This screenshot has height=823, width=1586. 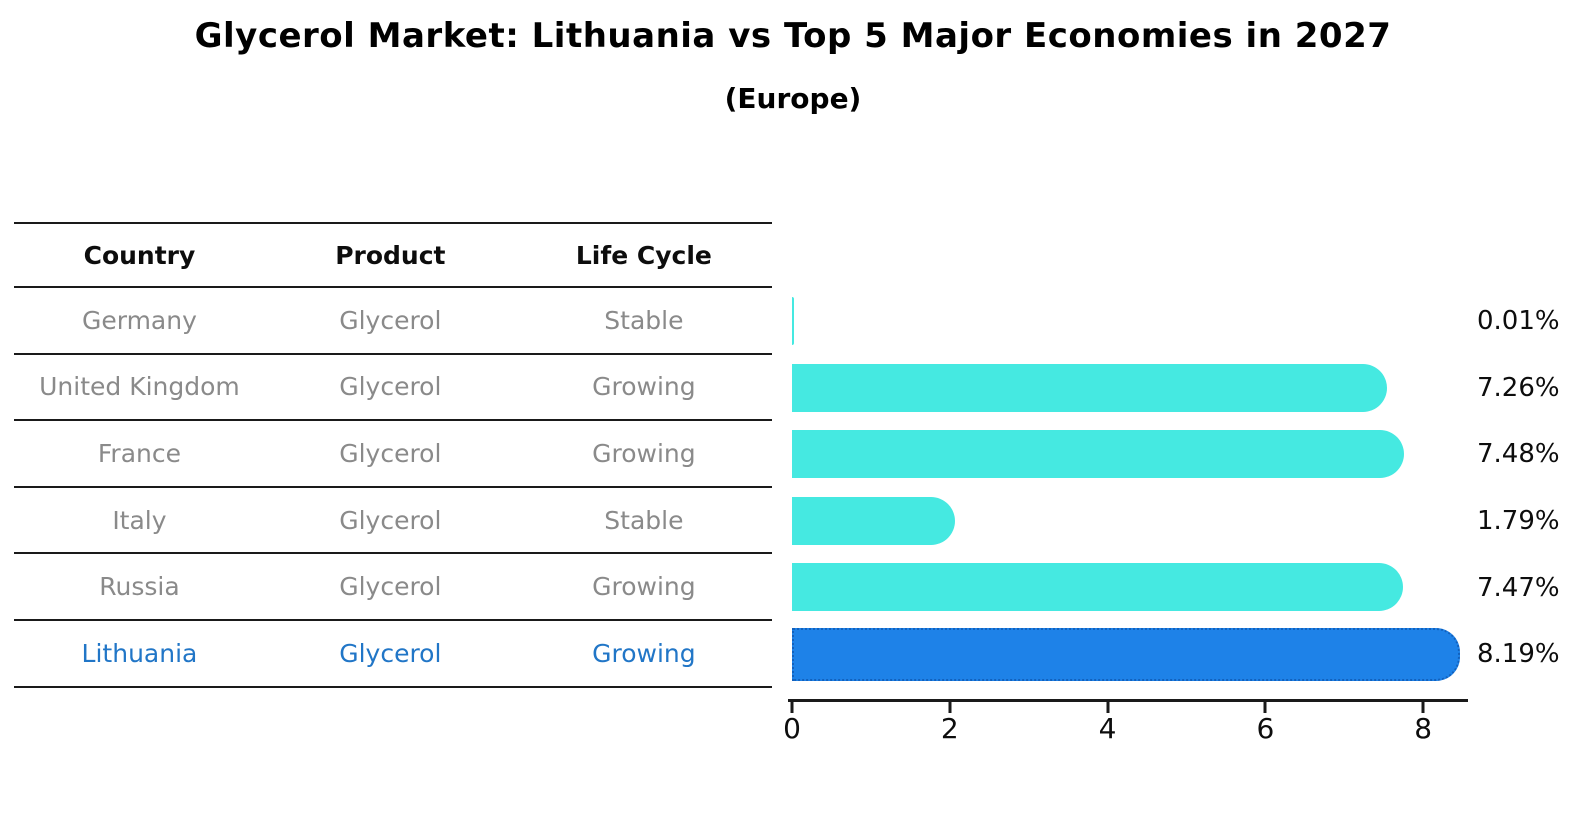 What do you see at coordinates (1518, 654) in the screenshot?
I see `value-label-lithuania: 8.19%` at bounding box center [1518, 654].